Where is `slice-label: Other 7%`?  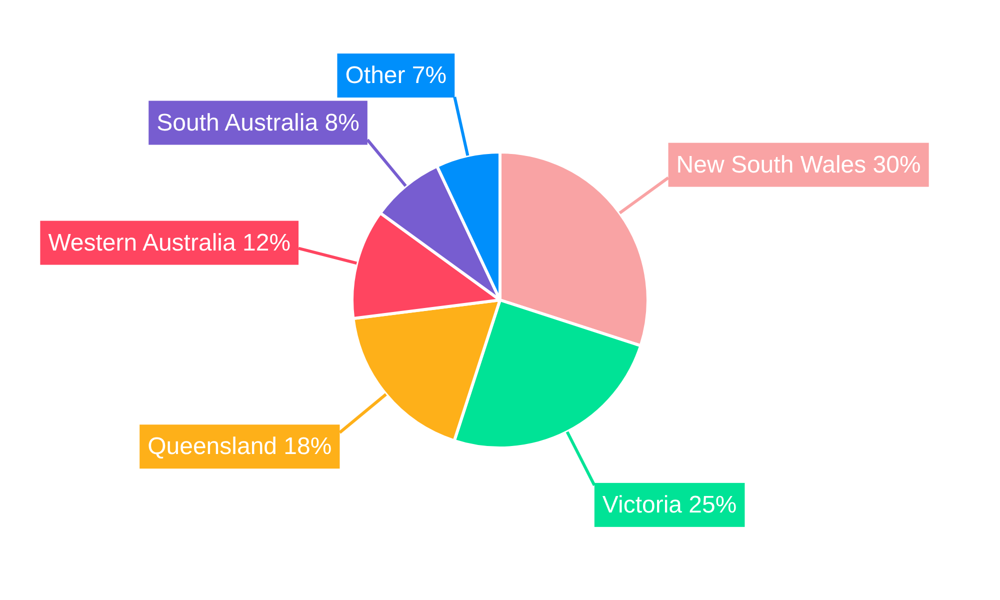 slice-label: Other 7% is located at coordinates (396, 76).